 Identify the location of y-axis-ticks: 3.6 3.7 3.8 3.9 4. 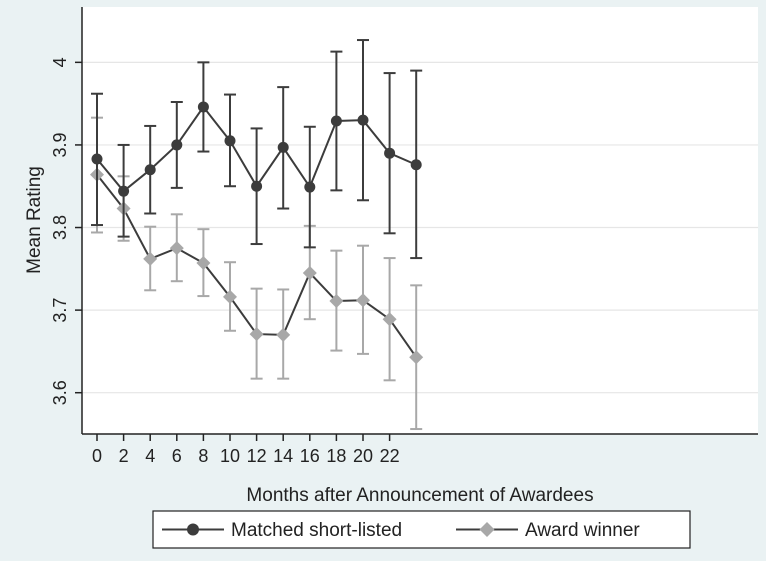
(66, 231).